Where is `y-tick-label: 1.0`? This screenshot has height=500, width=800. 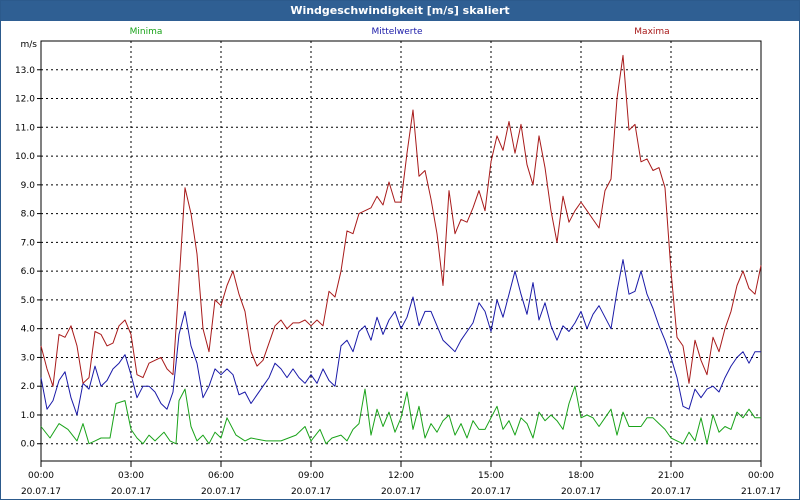 y-tick-label: 1.0 is located at coordinates (28, 416).